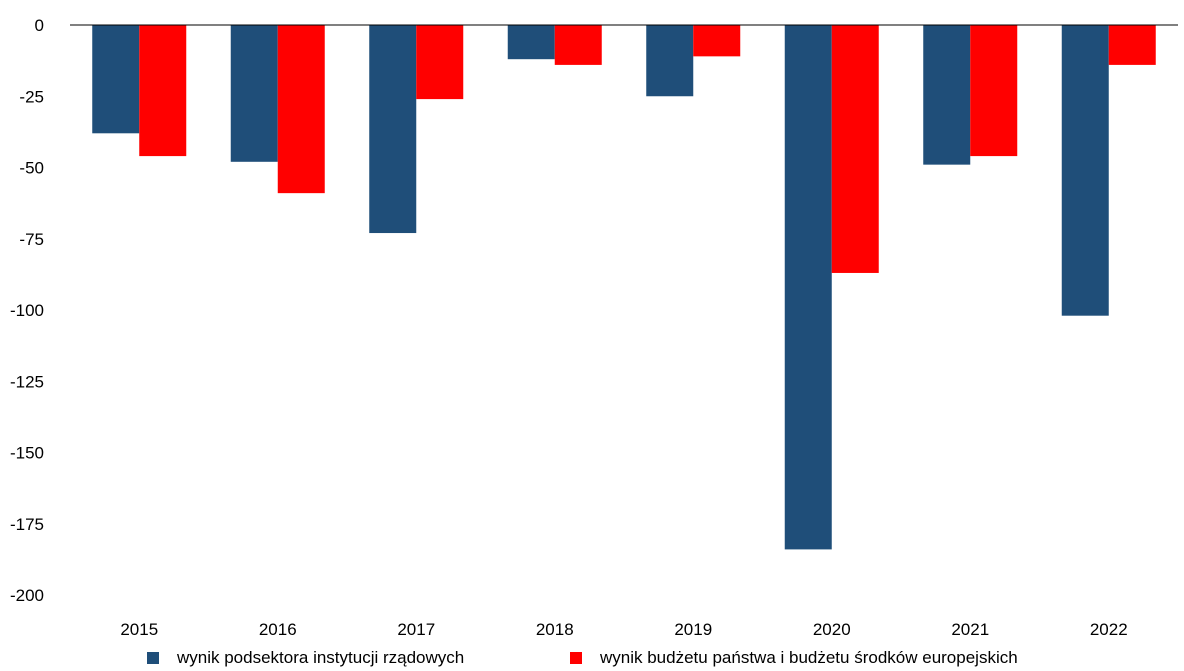  Describe the element at coordinates (555, 629) in the screenshot. I see `x-category-label: 2018` at that location.